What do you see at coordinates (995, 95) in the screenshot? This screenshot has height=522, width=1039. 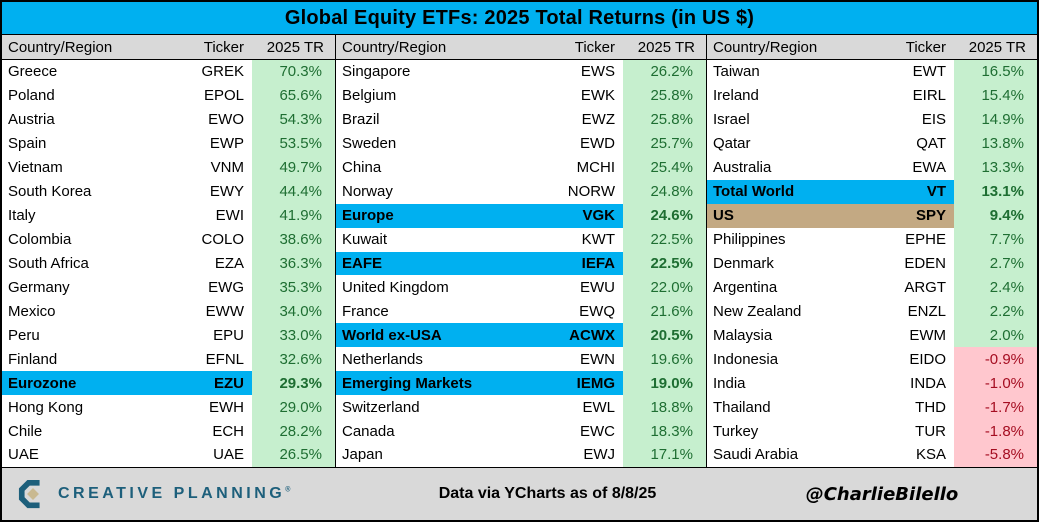 I see `return-cell: 15.4%` at bounding box center [995, 95].